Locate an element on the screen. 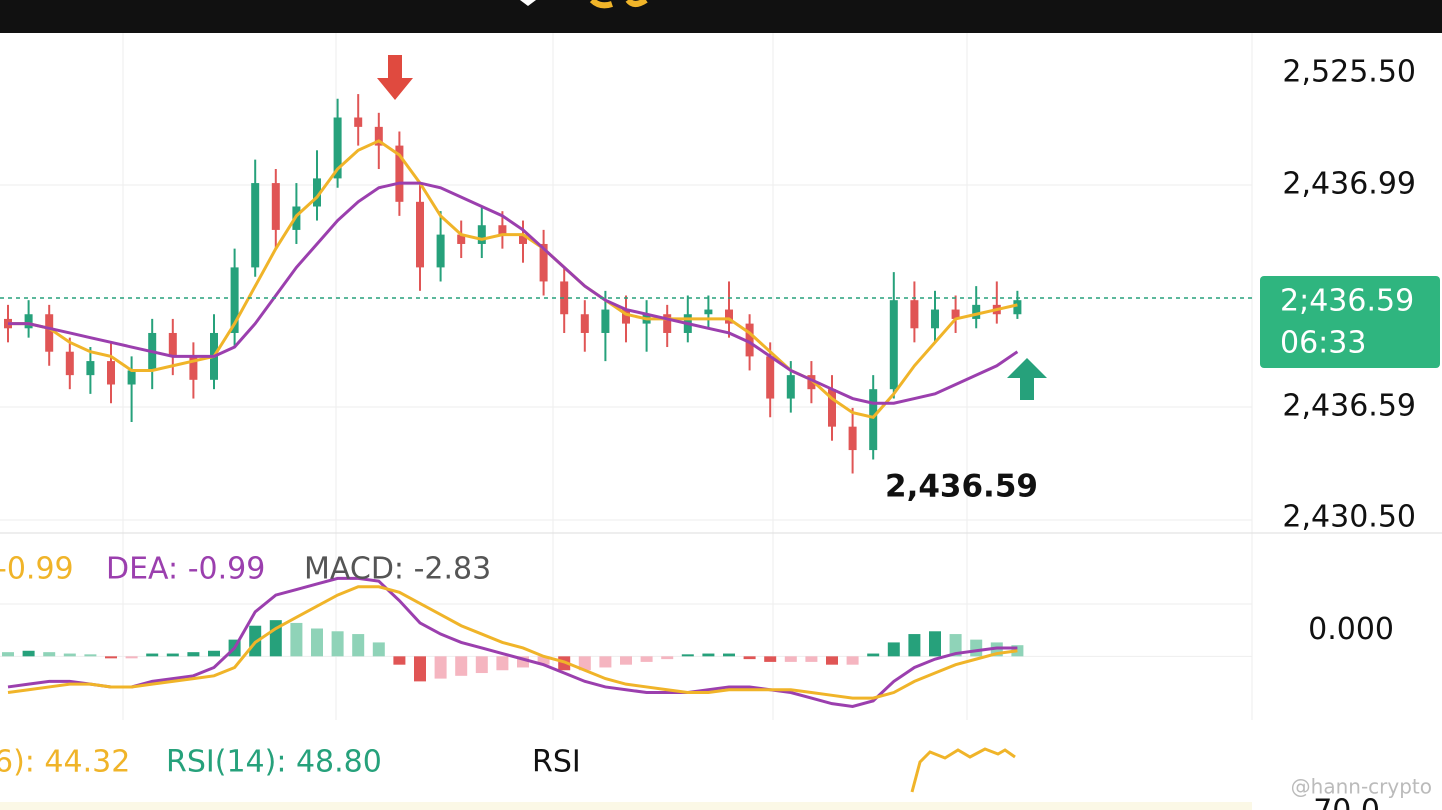 The image size is (1442, 810). current-price: 2;436.59 is located at coordinates (1347, 301).